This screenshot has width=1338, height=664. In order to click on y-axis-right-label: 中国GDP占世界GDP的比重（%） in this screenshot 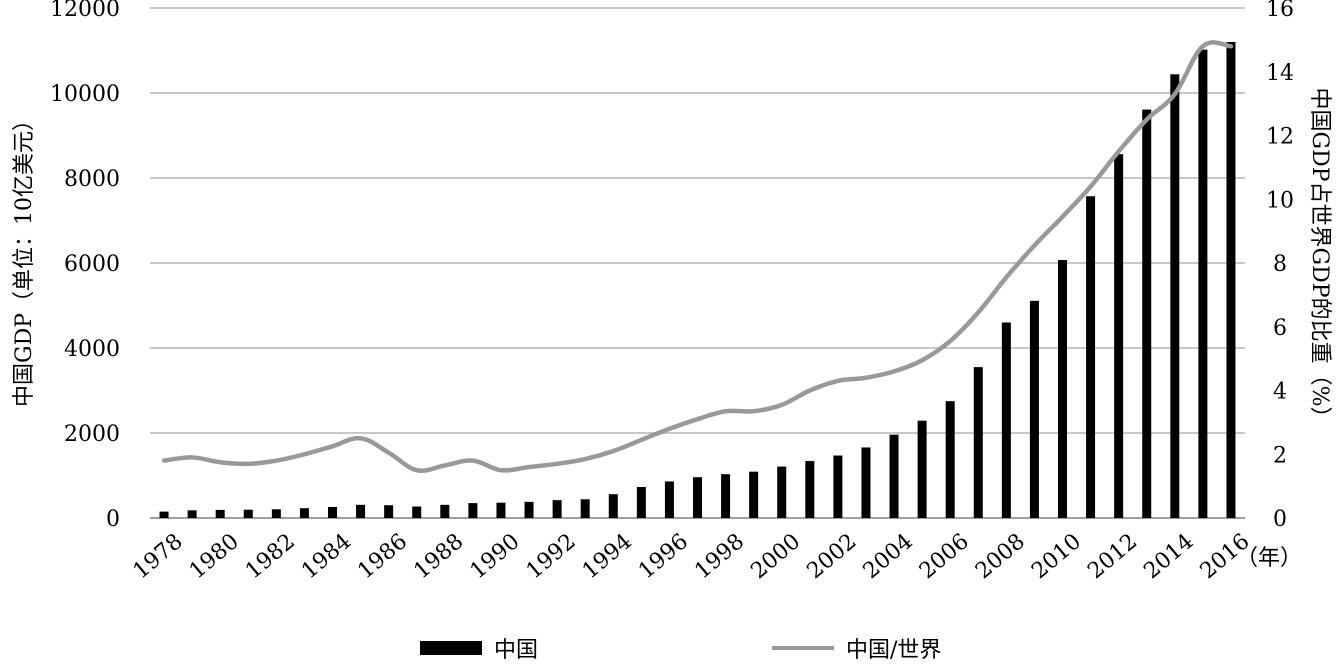, I will do `click(1319, 258)`.